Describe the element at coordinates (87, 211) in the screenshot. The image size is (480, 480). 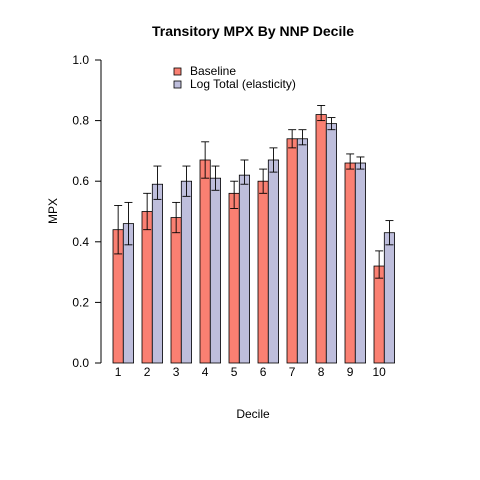
I see `y-axis: 0.0 0.2 0.4 0.6 0.8 1.0` at that location.